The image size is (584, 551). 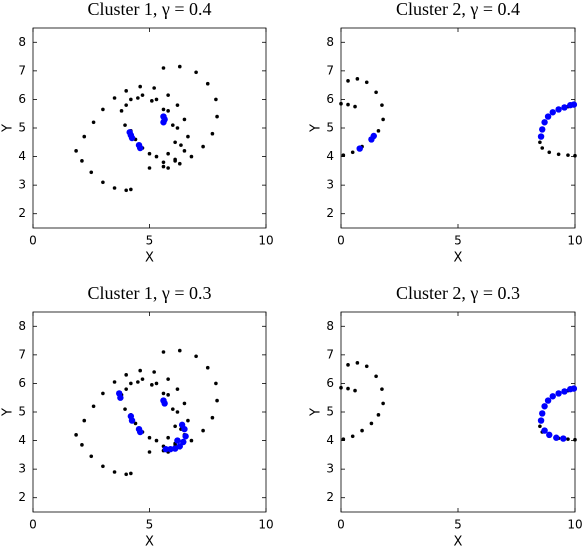 What do you see at coordinates (330, 412) in the screenshot?
I see `y-tick-label: 5` at bounding box center [330, 412].